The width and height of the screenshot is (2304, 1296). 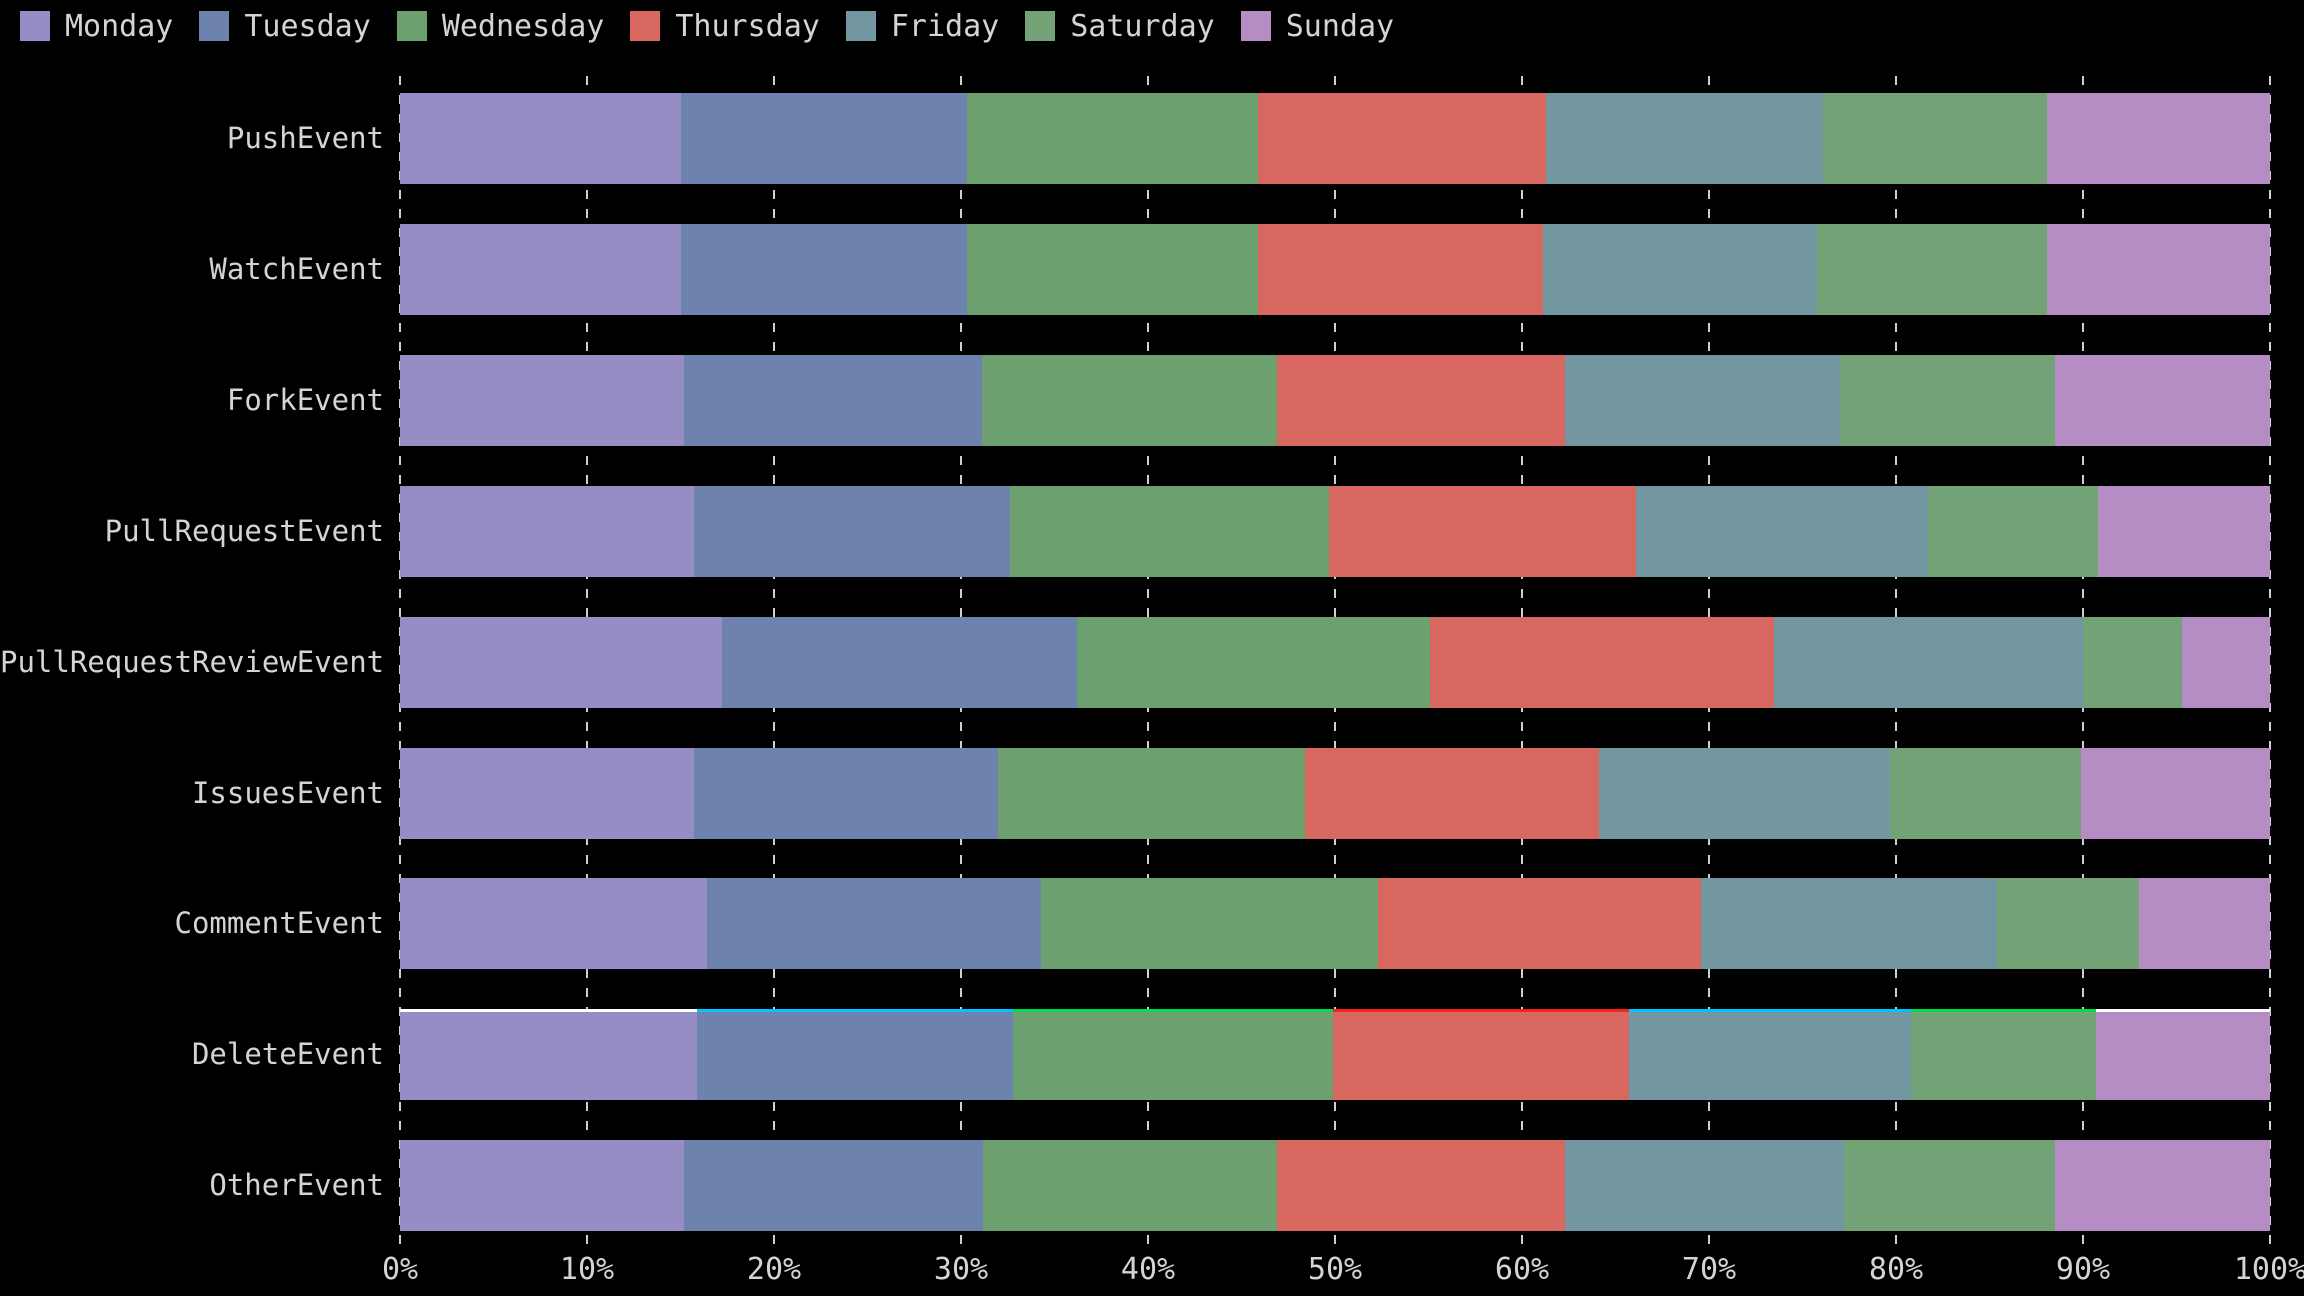 I want to click on bar-segment-otherevent-monday, so click(x=542, y=1186).